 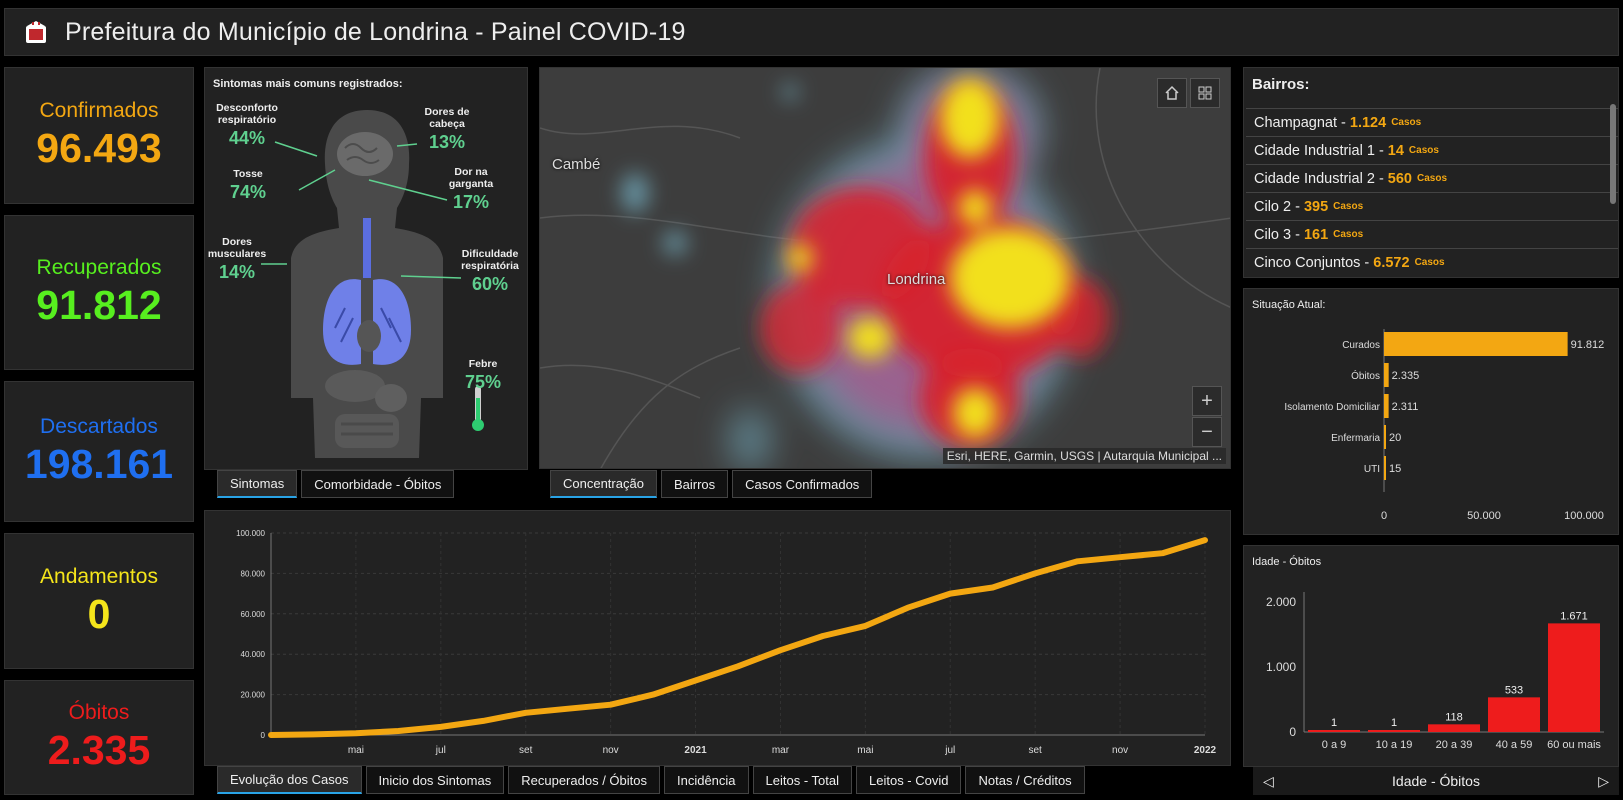 What do you see at coordinates (1603, 780) in the screenshot?
I see `next-arrow-icon: ▷` at bounding box center [1603, 780].